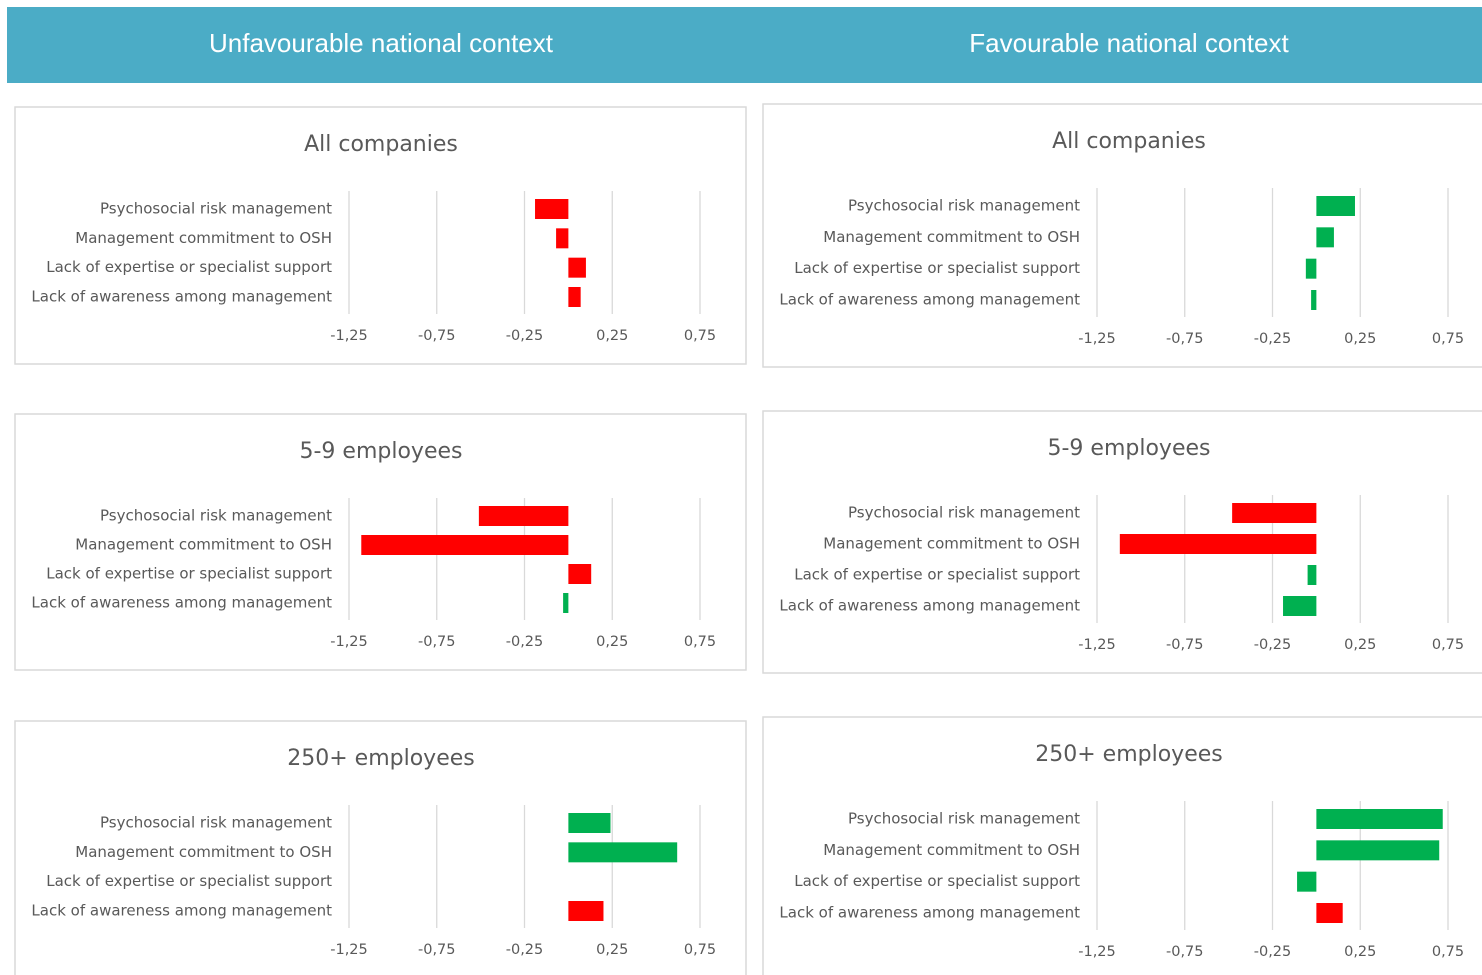 The height and width of the screenshot is (975, 1482). What do you see at coordinates (1129, 43) in the screenshot?
I see `header-title: Favourable national context` at bounding box center [1129, 43].